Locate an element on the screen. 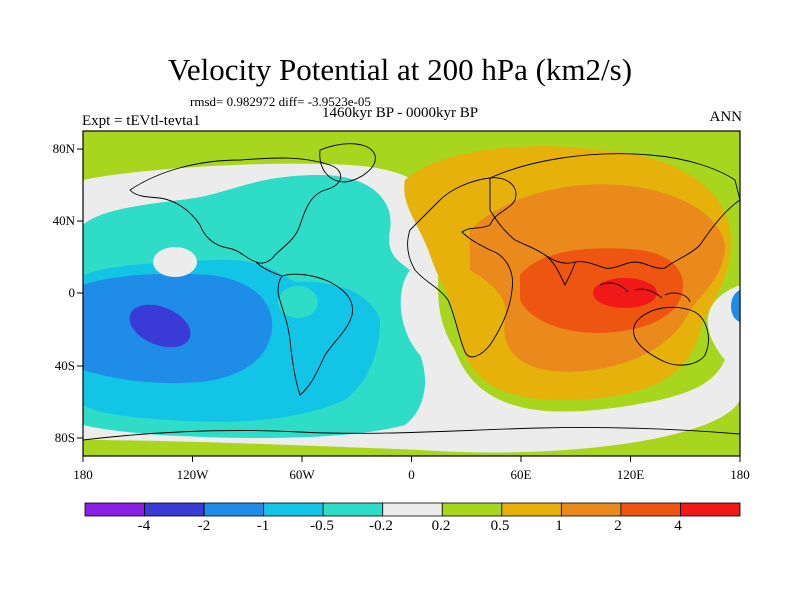 The image size is (800, 600). lat-tick-label: 40S is located at coordinates (65, 365).